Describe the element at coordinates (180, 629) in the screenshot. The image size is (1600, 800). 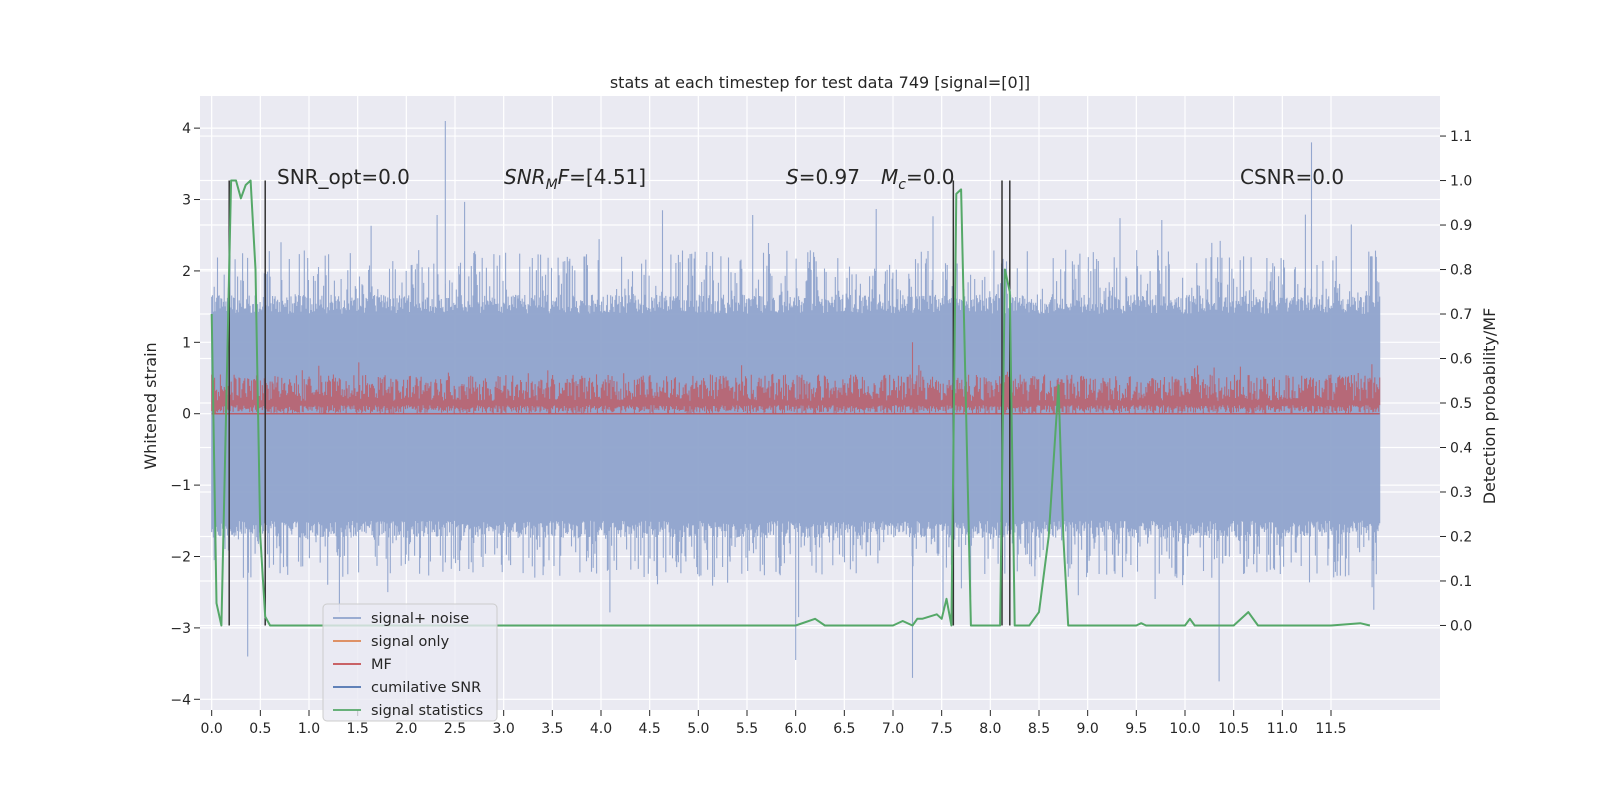
I see `y-tick-label: −3` at that location.